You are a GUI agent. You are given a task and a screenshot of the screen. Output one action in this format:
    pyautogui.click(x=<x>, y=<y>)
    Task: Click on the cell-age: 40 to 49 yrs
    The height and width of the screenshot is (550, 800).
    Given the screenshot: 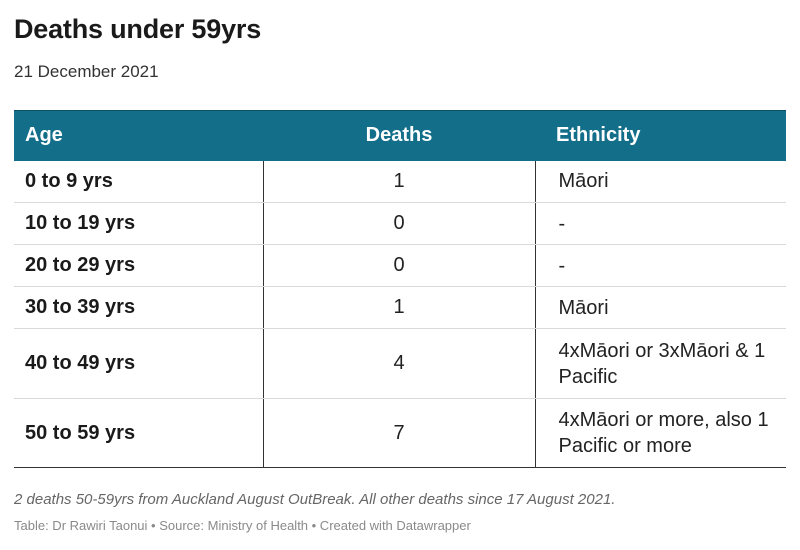 What is the action you would take?
    pyautogui.click(x=139, y=363)
    